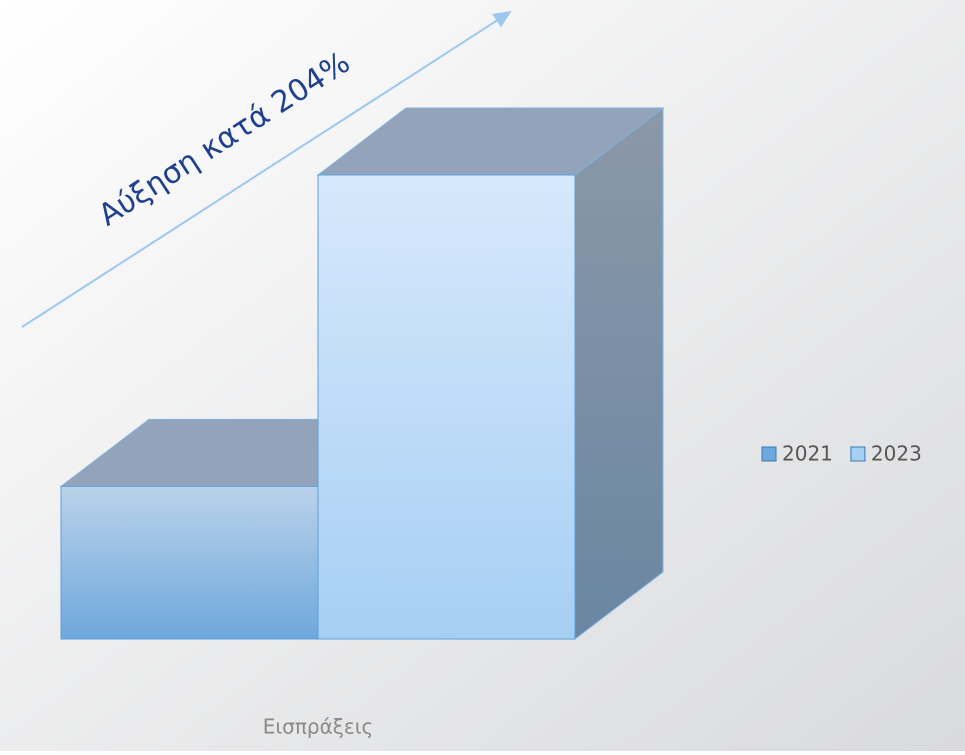 This screenshot has width=965, height=755. Describe the element at coordinates (896, 454) in the screenshot. I see `legend-label: 2023` at that location.